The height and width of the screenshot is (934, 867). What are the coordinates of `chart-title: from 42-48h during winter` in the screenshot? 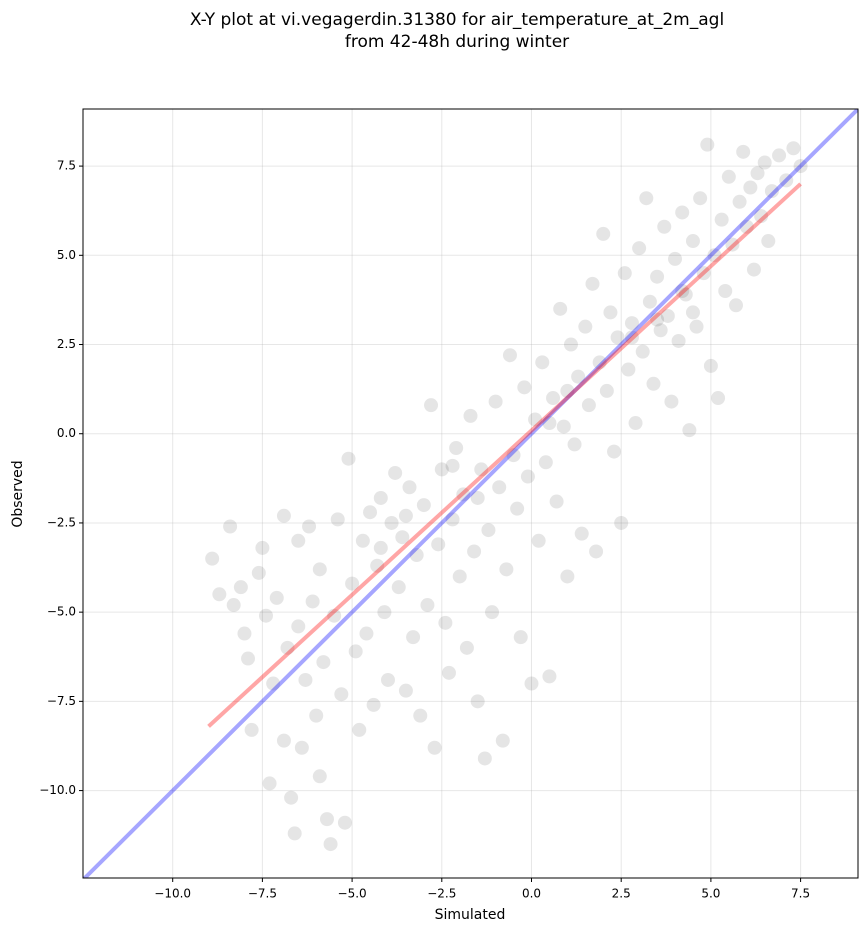 It's located at (457, 42).